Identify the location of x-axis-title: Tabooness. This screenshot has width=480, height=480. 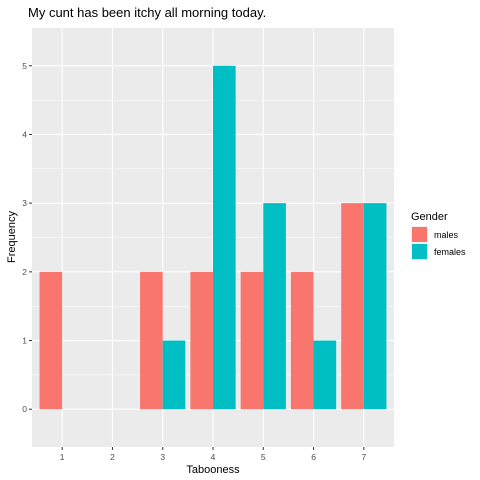
(213, 470).